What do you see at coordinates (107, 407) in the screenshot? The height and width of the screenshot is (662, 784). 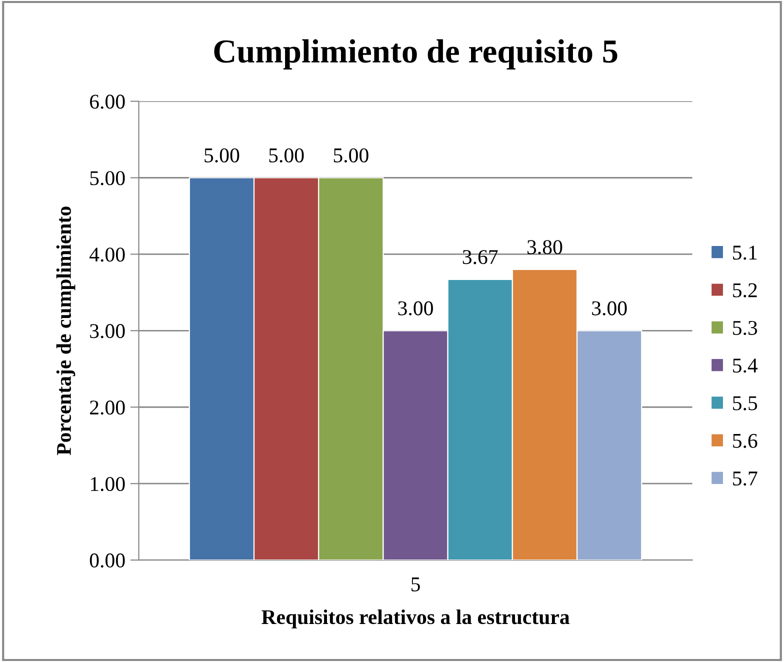 I see `y-tick-label: 2.00` at bounding box center [107, 407].